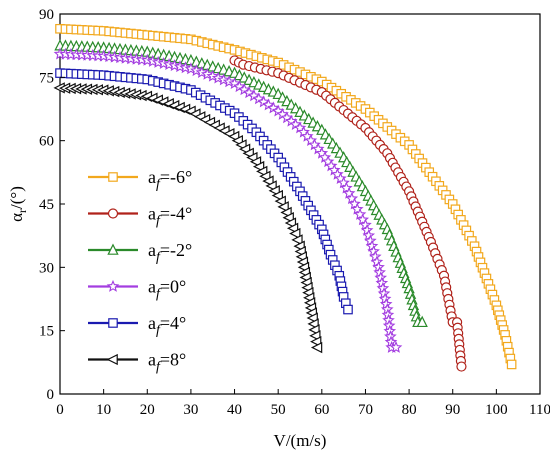 The width and height of the screenshot is (550, 462). Describe the element at coordinates (16, 217) in the screenshot. I see `y-axis-title-main: α` at that location.